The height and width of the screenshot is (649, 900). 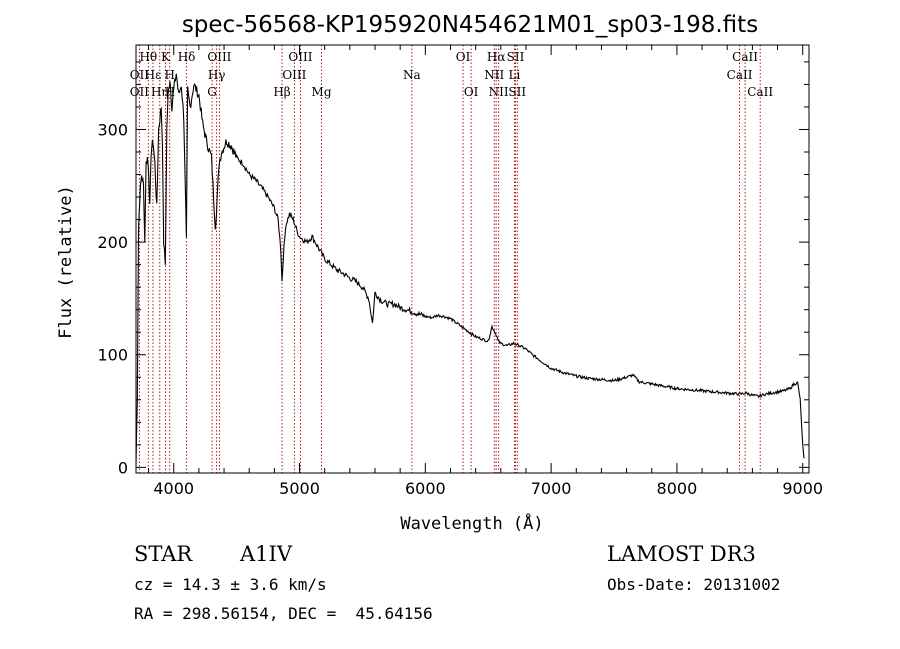 What do you see at coordinates (514, 75) in the screenshot?
I see `line-label-22: Li` at bounding box center [514, 75].